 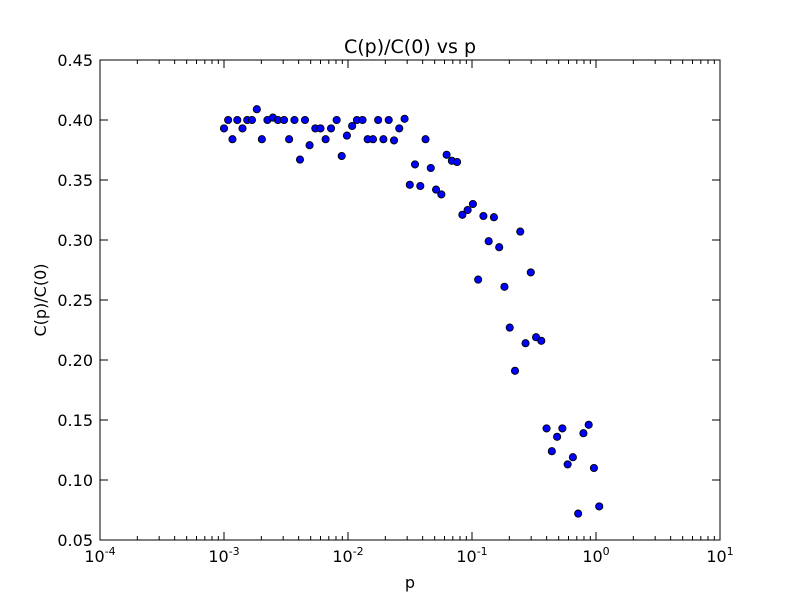 What do you see at coordinates (595, 555) in the screenshot?
I see `x-tick-label: 10⁰` at bounding box center [595, 555].